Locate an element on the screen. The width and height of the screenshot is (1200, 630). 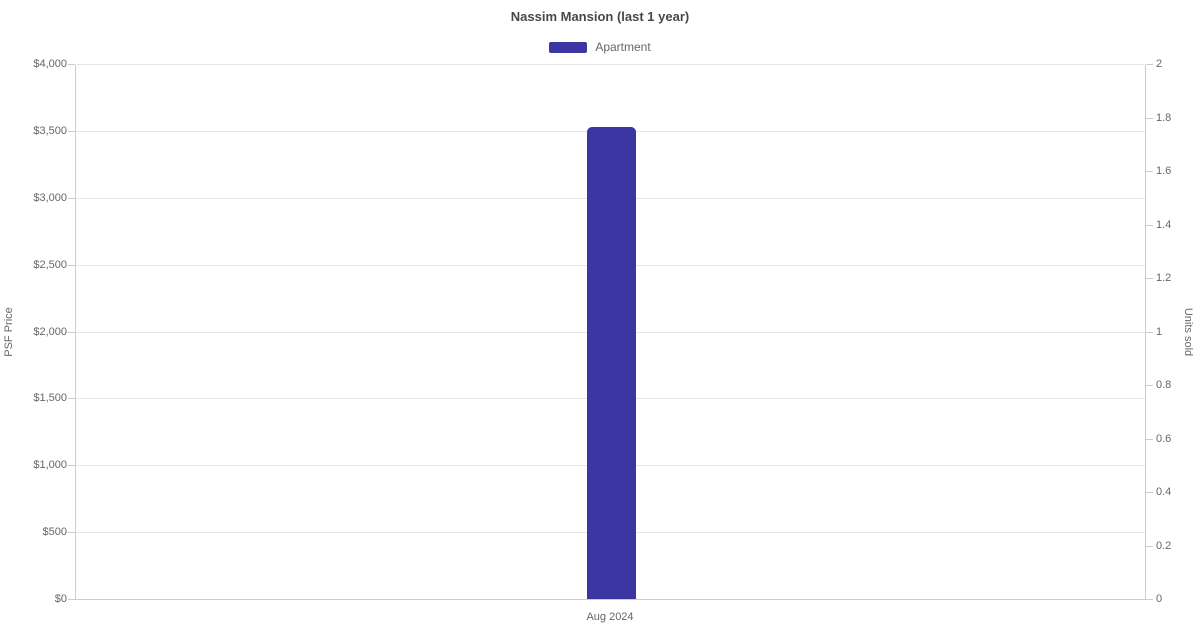
y-left-tick-label: $1,000 is located at coordinates (50, 465).